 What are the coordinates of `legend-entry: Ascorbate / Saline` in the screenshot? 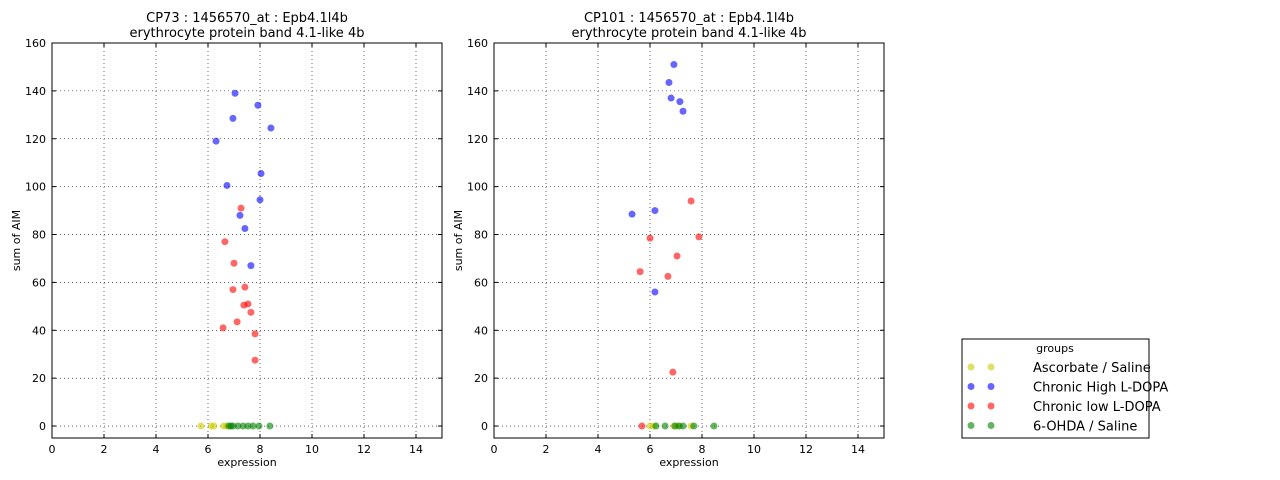 It's located at (1059, 368).